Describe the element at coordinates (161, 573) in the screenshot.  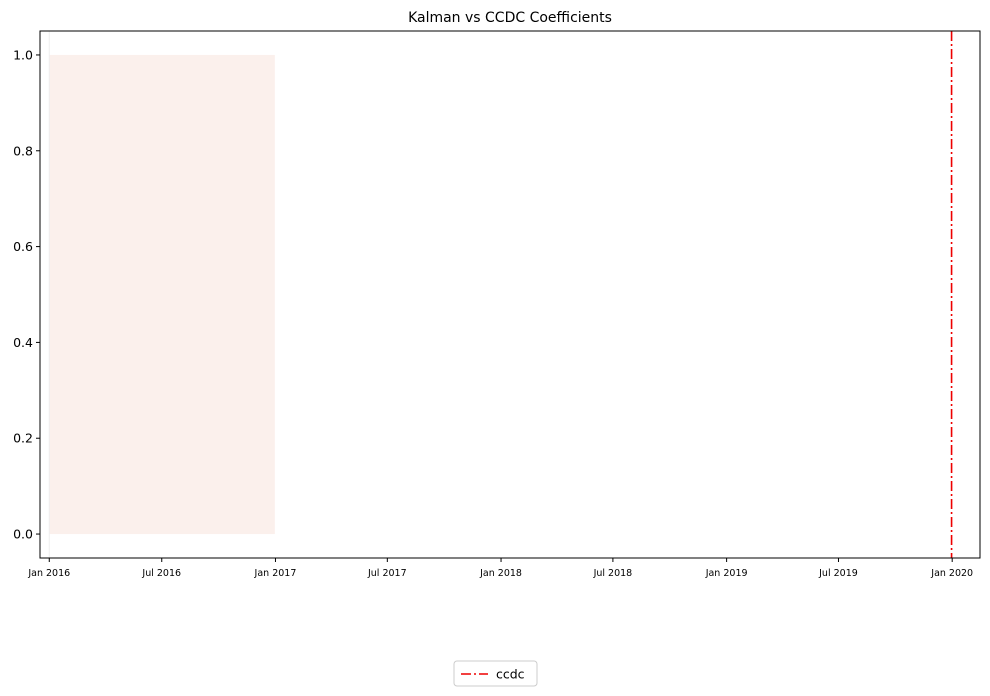
I see `x-tick-label: Jul 2016` at that location.